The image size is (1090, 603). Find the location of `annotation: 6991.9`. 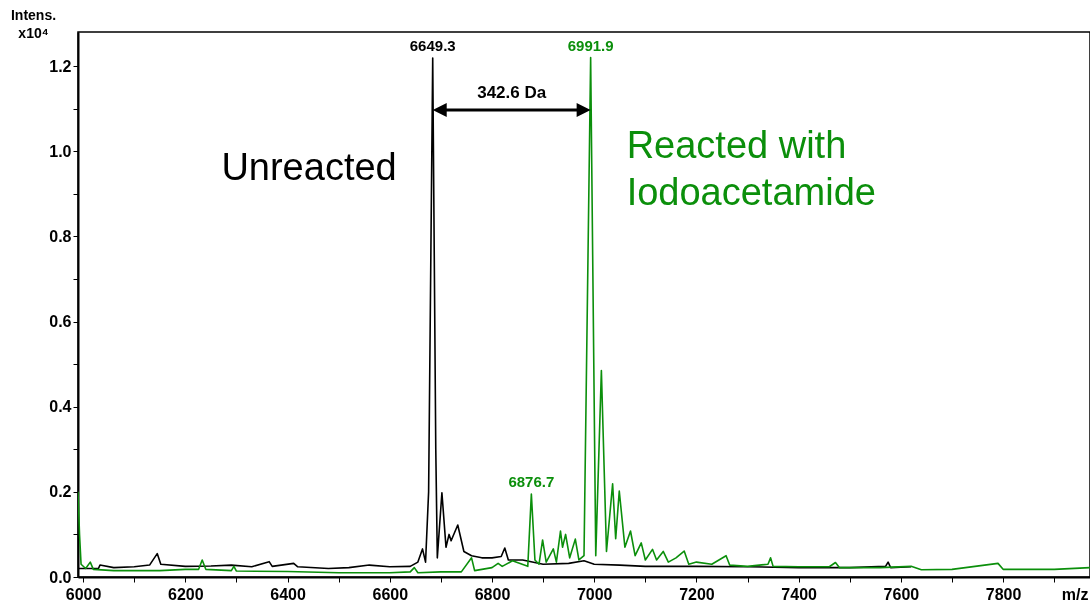

annotation: 6991.9 is located at coordinates (590, 45).